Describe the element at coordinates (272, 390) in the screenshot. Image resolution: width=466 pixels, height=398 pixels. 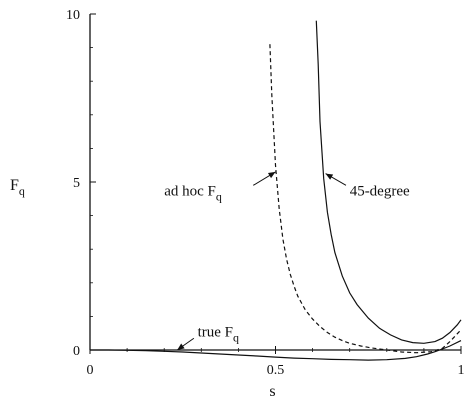
I see `x-axis-title: s` at that location.